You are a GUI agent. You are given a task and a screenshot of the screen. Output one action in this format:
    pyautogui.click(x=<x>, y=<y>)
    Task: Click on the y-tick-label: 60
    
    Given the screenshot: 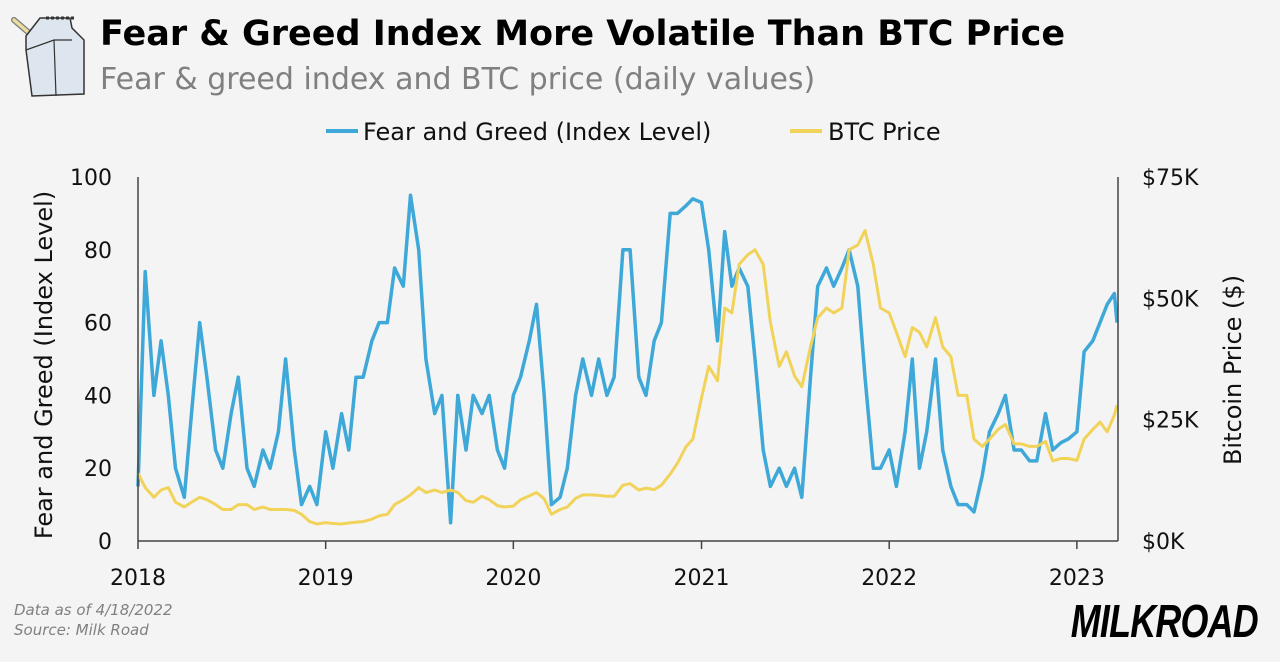 What is the action you would take?
    pyautogui.click(x=98, y=324)
    